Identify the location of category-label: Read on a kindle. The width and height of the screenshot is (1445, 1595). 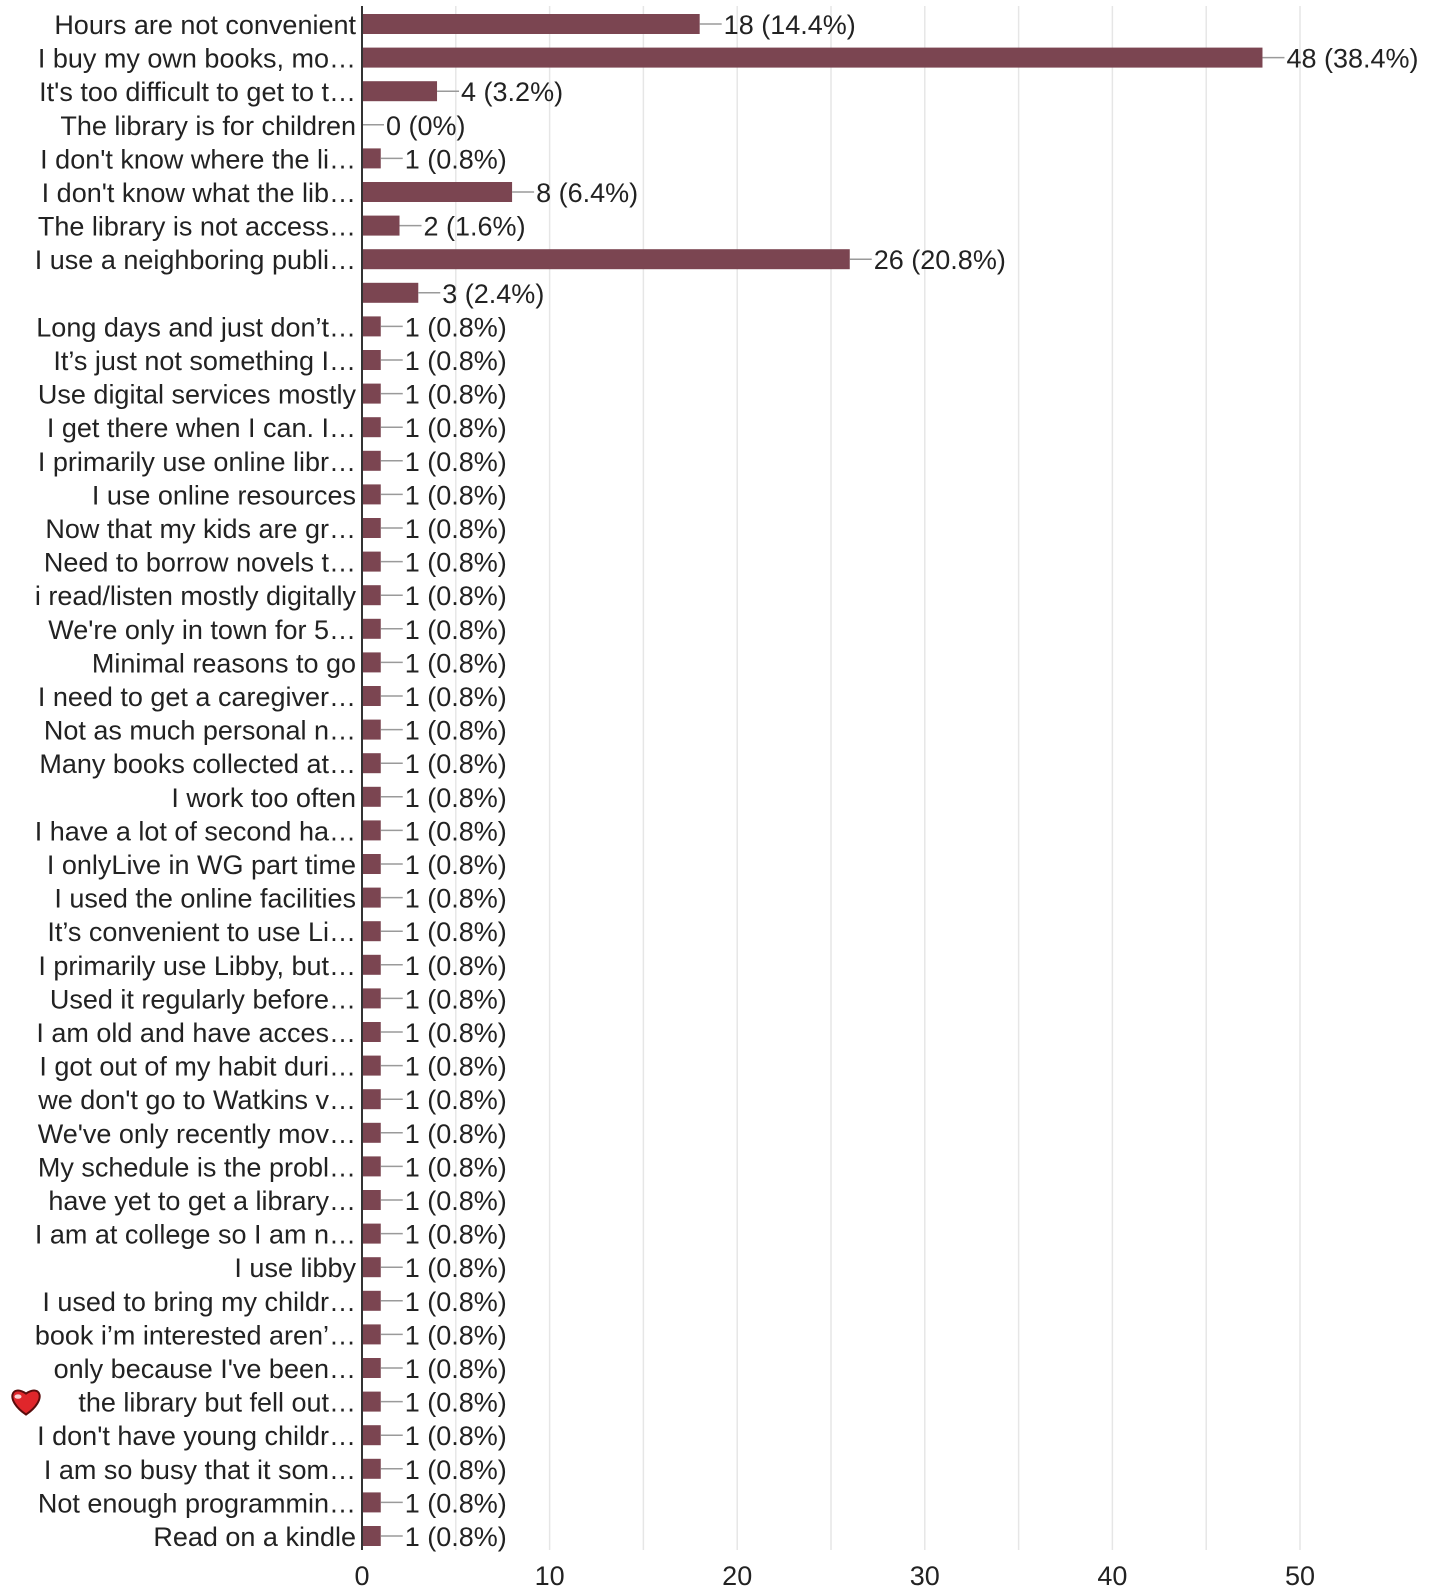
(254, 1537).